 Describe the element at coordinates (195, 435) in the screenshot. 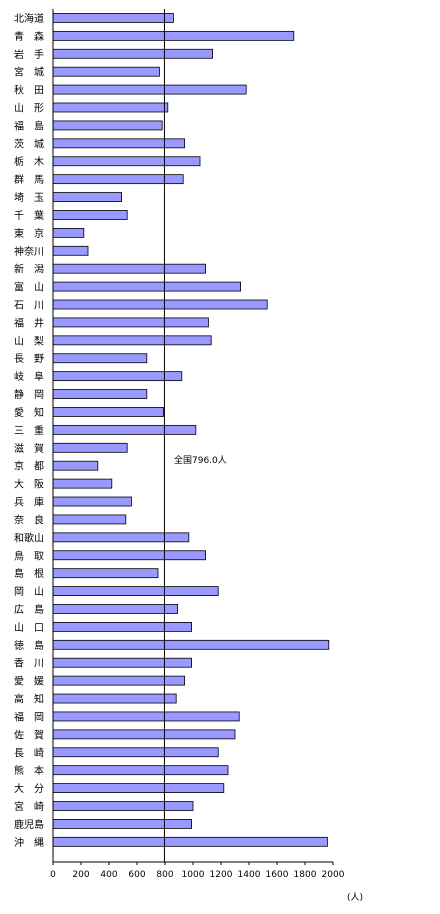

I see `reference-group: 全国796.0人` at that location.